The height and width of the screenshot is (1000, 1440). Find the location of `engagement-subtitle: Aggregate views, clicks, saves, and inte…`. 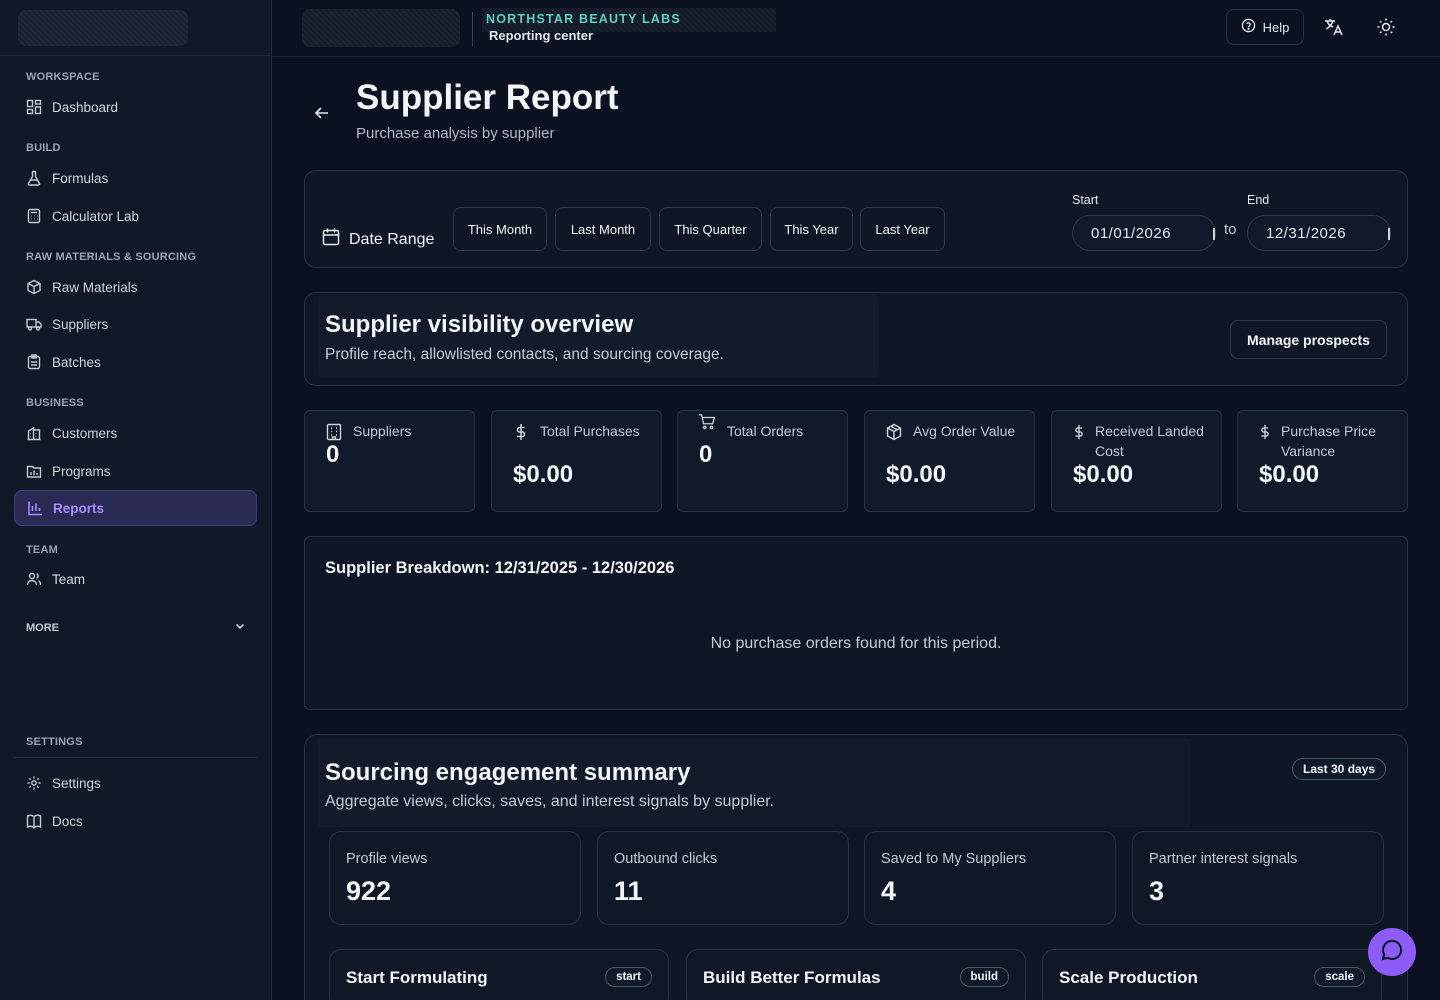

engagement-subtitle: Aggregate views, clicks, saves, and inte… is located at coordinates (550, 801).